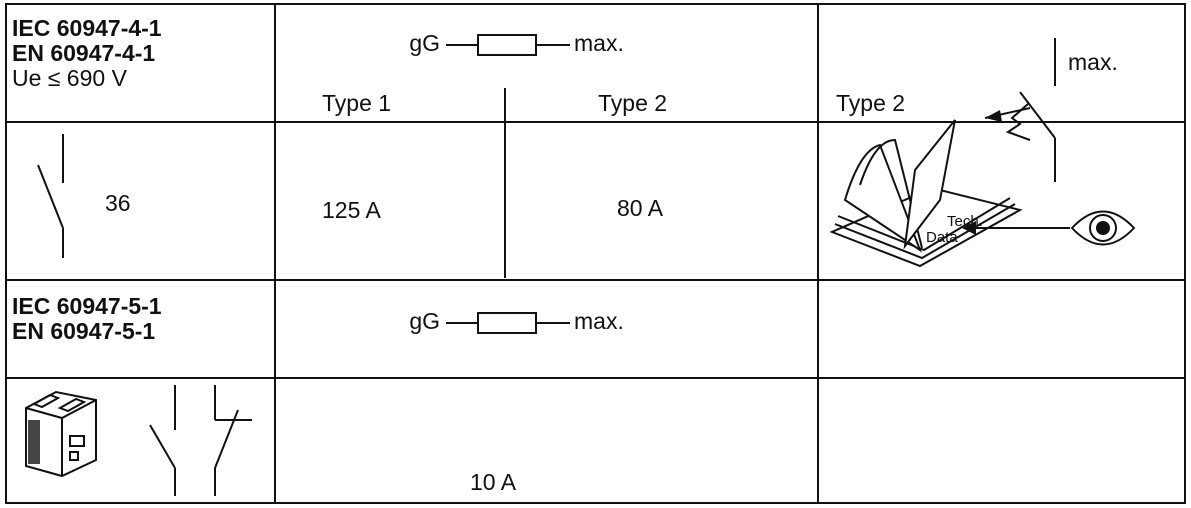 This screenshot has width=1191, height=508. What do you see at coordinates (942, 237) in the screenshot?
I see `note-text: Data` at bounding box center [942, 237].